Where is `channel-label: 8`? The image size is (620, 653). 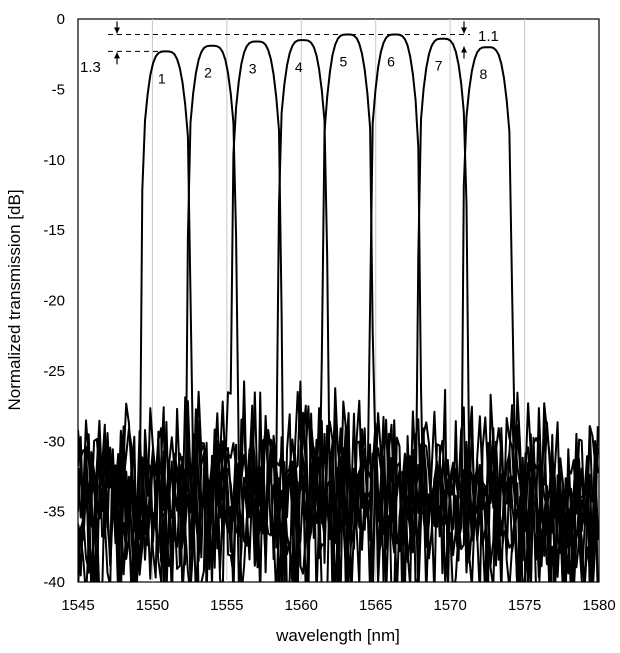 channel-label: 8 is located at coordinates (483, 74).